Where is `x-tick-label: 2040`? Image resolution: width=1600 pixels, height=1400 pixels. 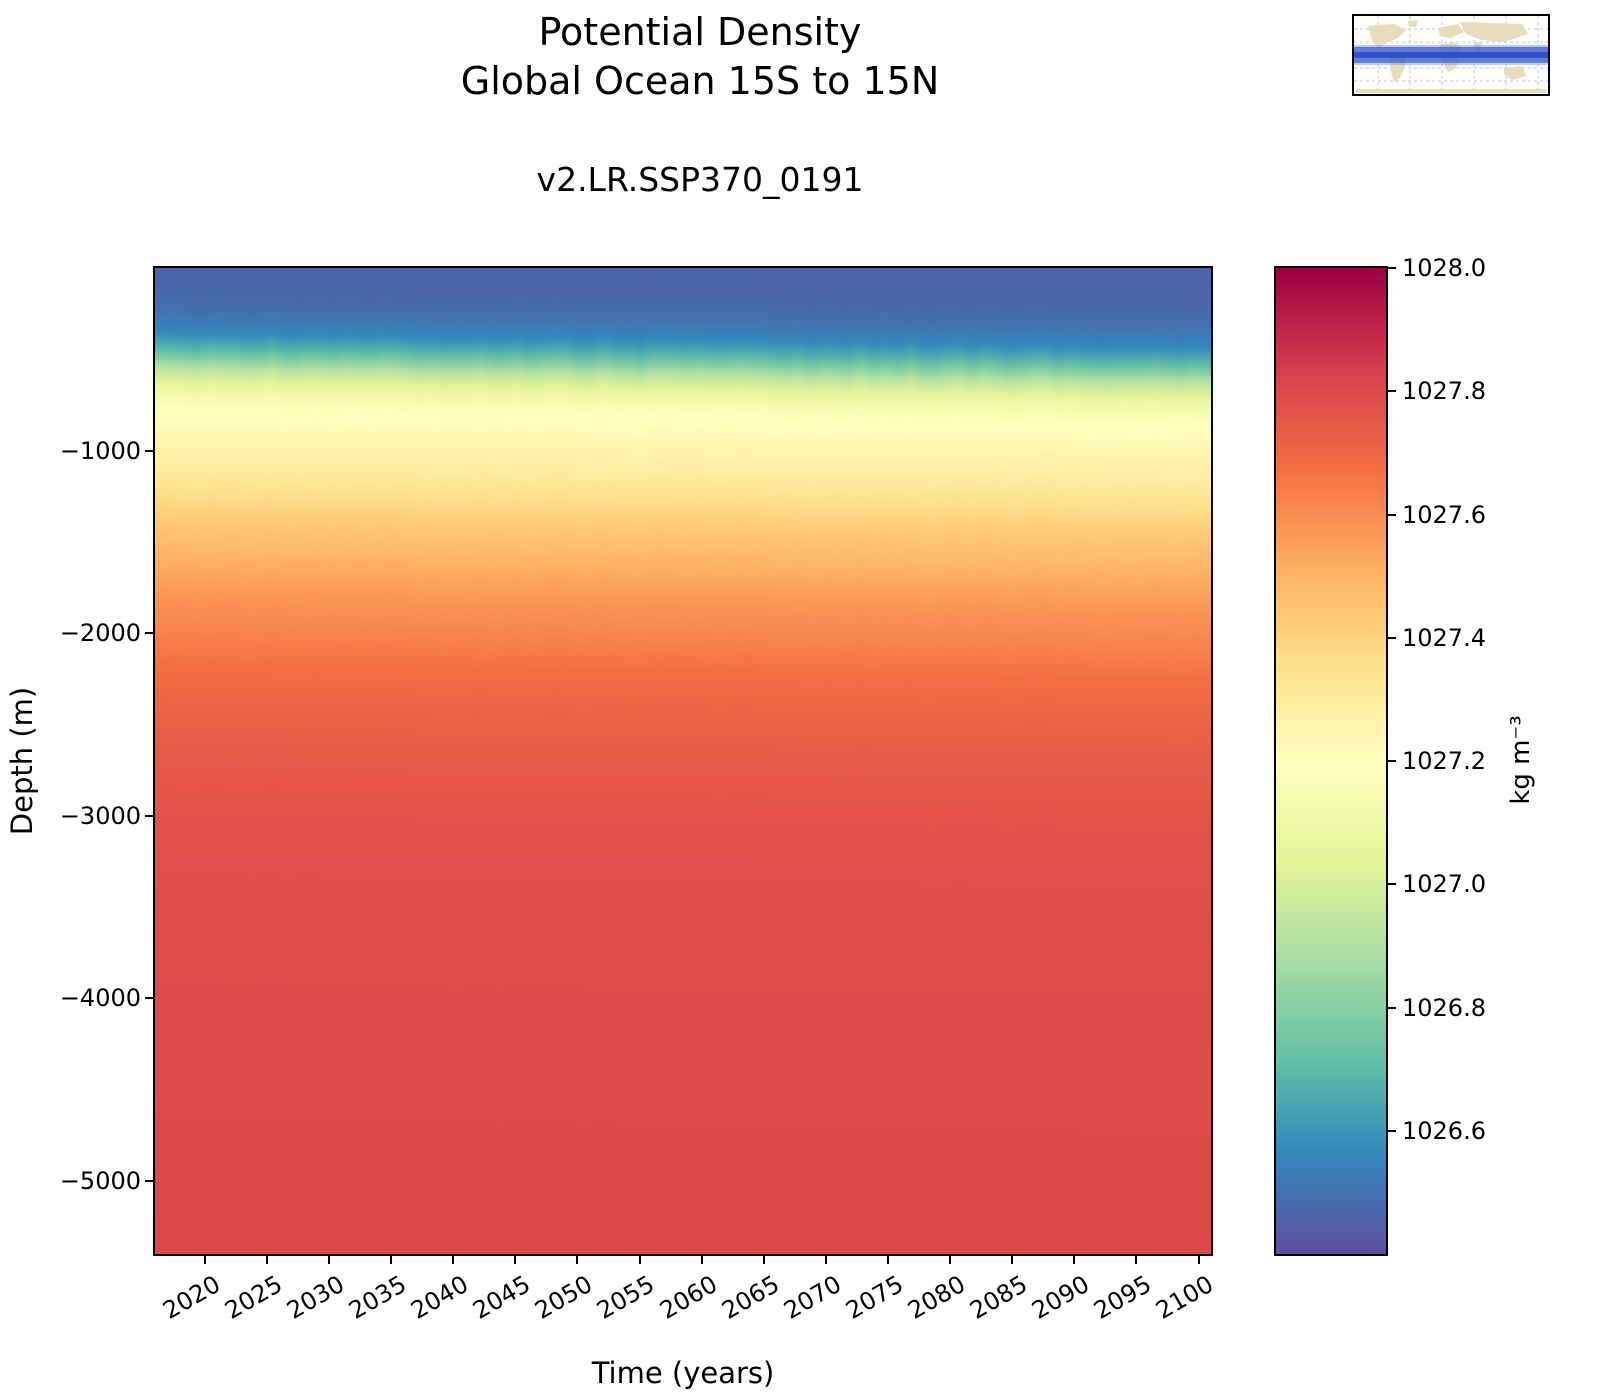 x-tick-label: 2040 is located at coordinates (440, 1297).